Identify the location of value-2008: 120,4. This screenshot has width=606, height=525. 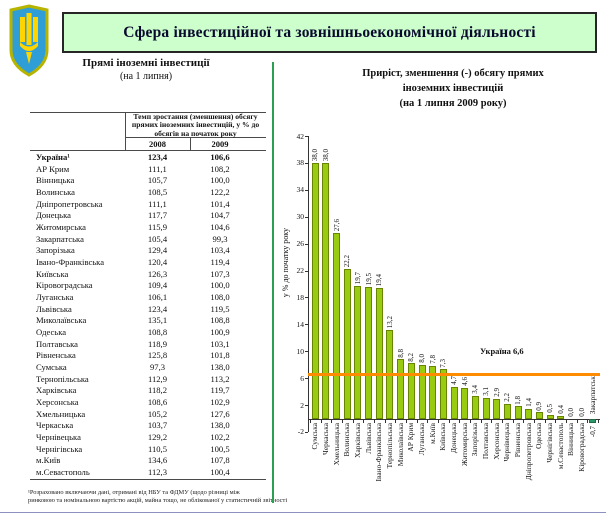
(157, 261).